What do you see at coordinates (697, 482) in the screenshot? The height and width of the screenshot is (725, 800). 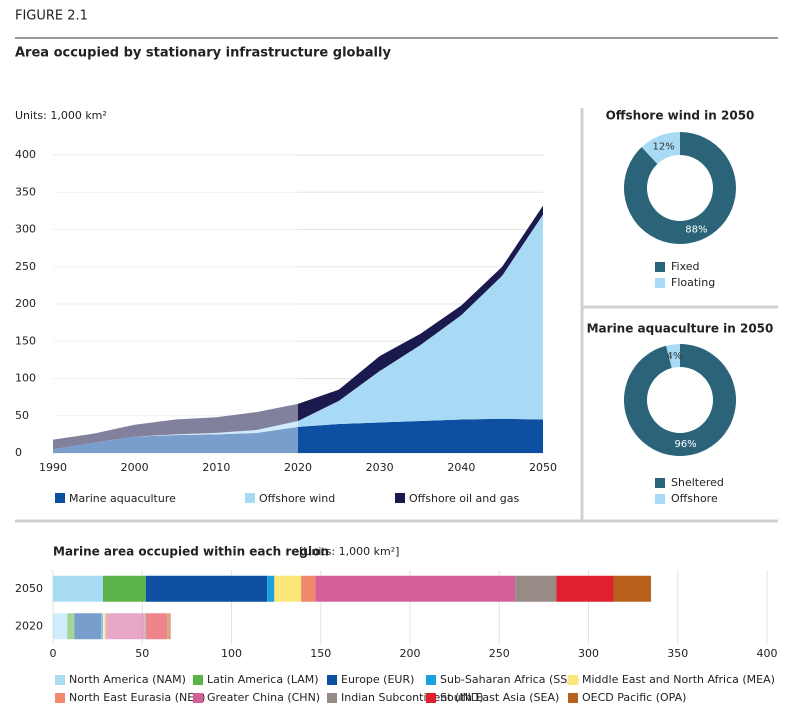 I see `legend-label: Sheltered` at bounding box center [697, 482].